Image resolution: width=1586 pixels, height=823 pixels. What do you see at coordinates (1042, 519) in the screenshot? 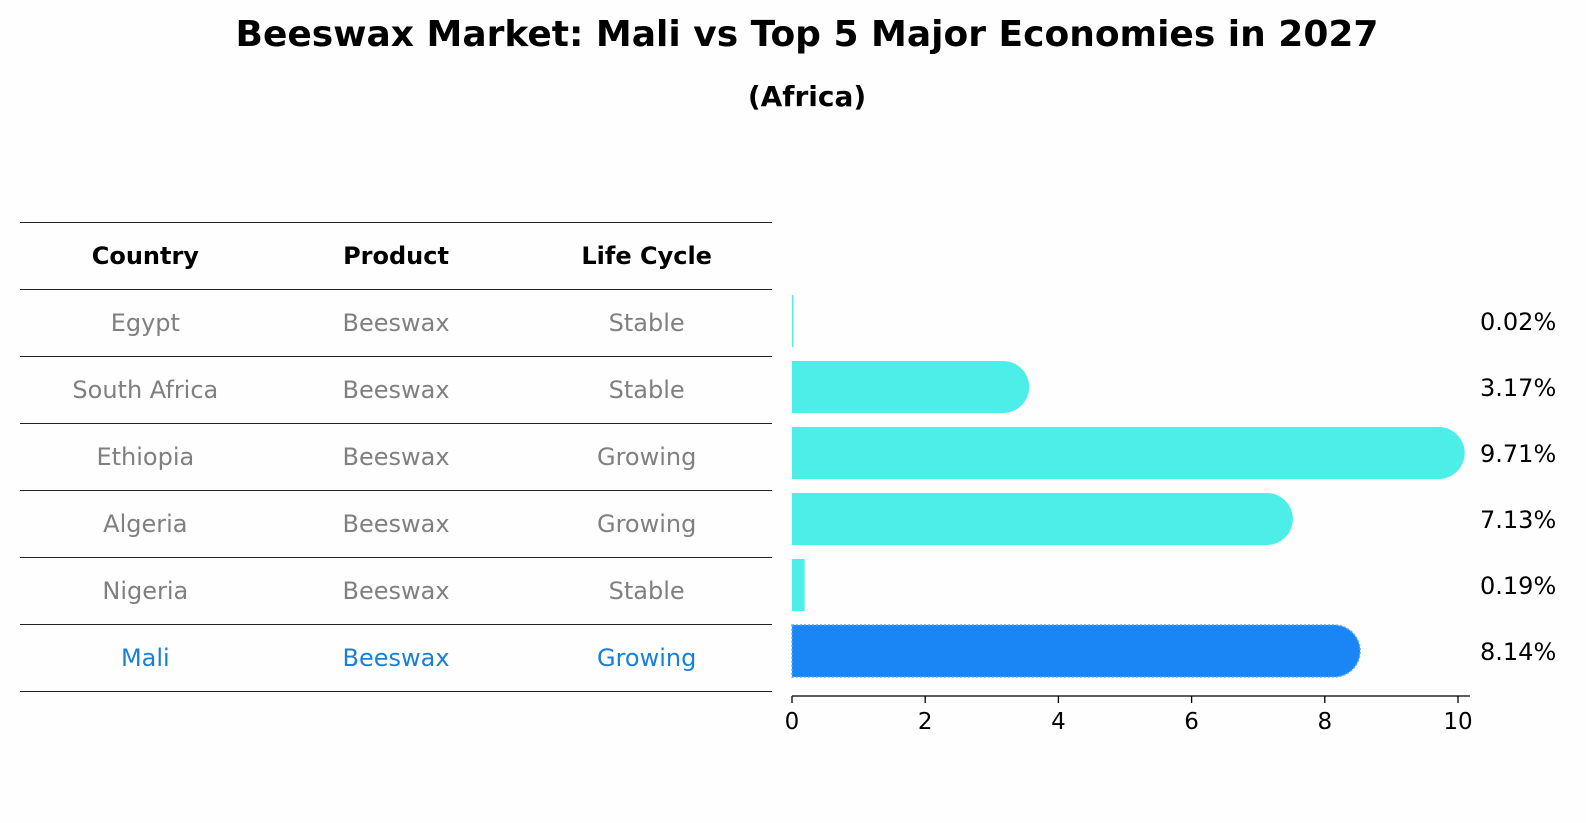
I see `bar-algeria` at bounding box center [1042, 519].